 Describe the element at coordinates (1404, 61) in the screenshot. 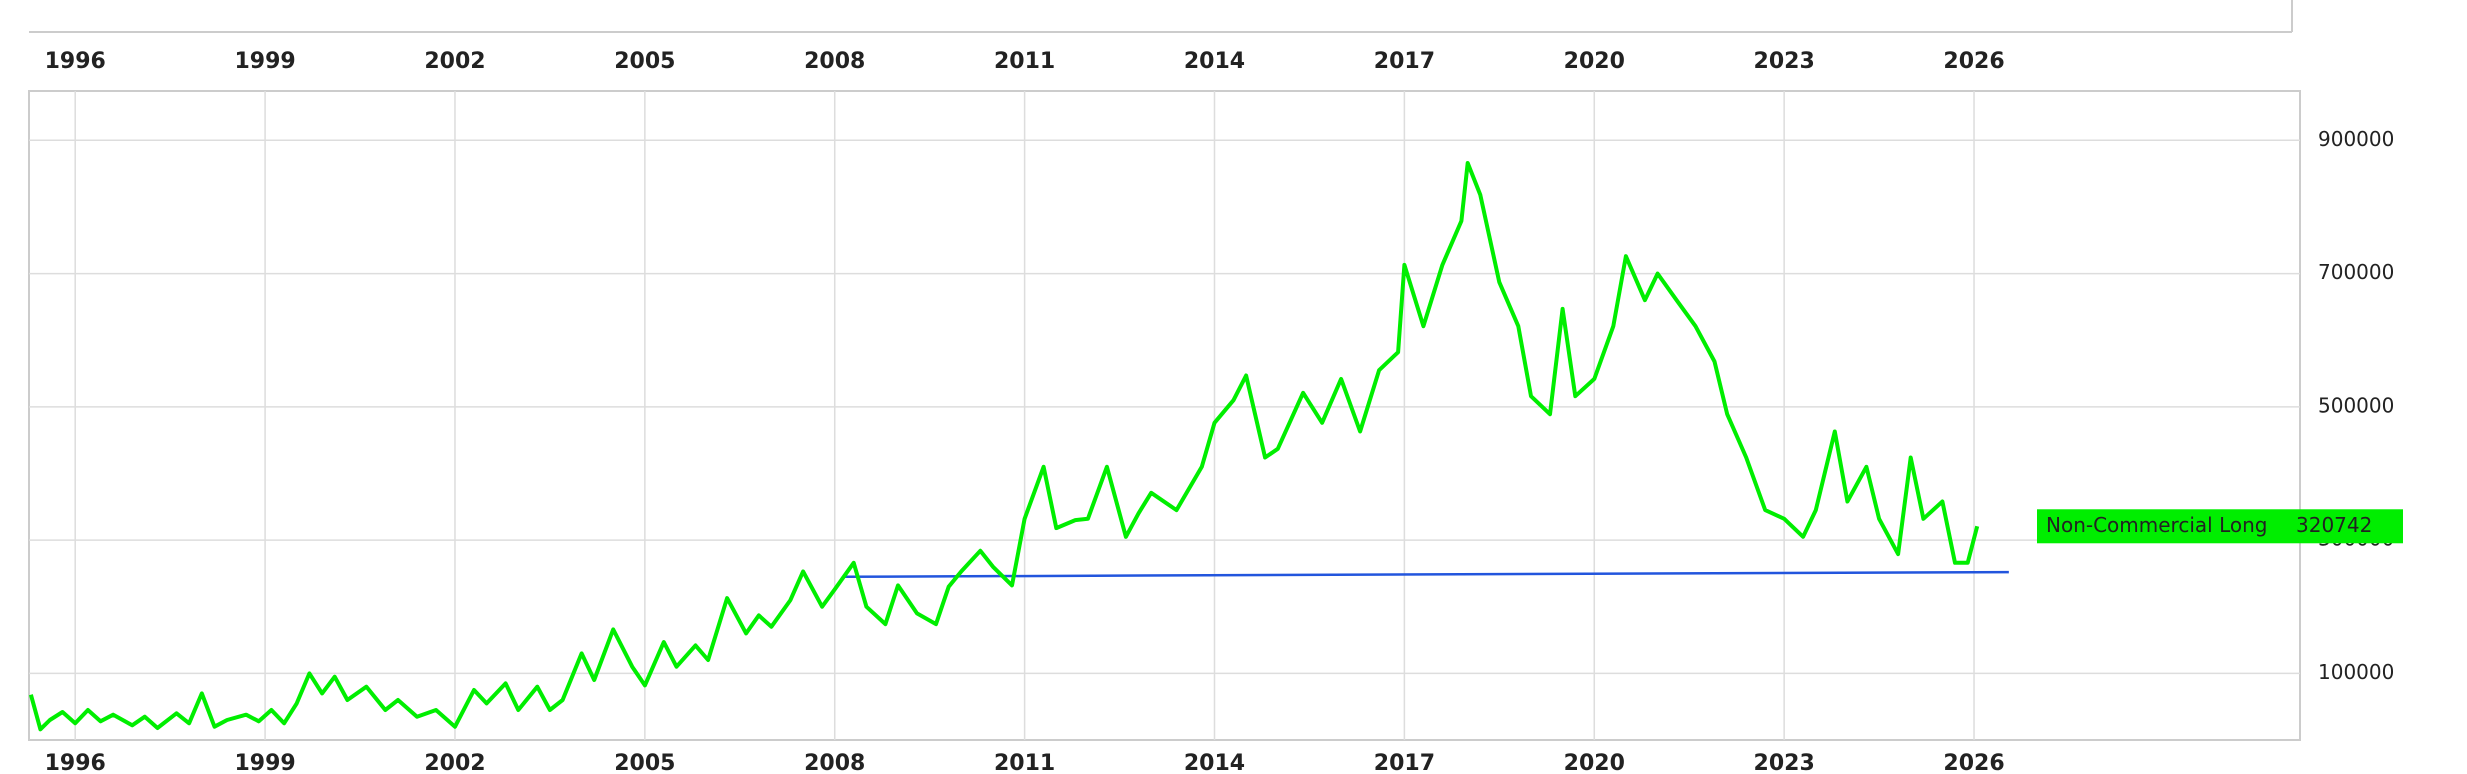

I see `x-tick-label-top: 2017` at that location.